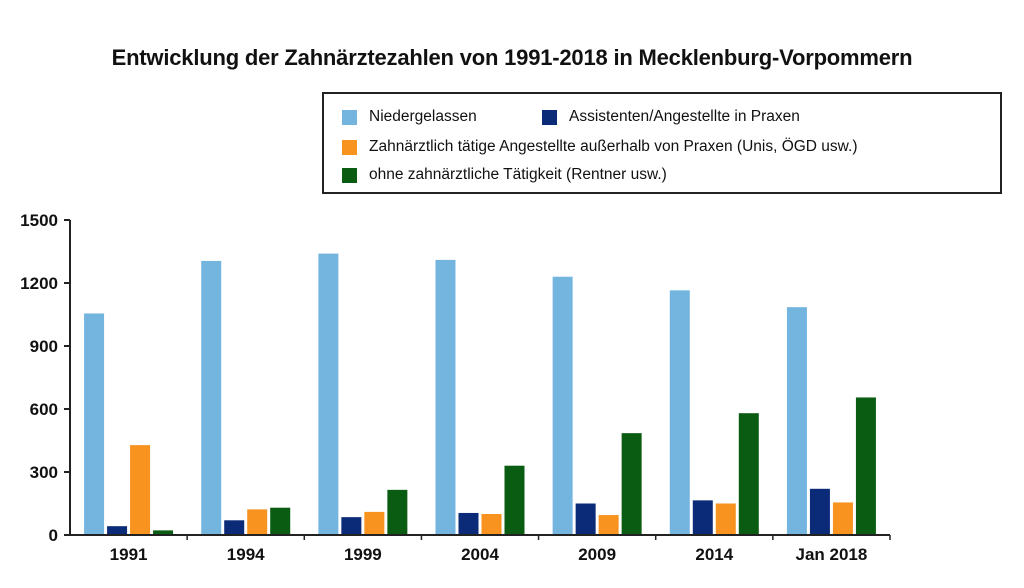 This screenshot has width=1024, height=588. I want to click on x-tick-label: 1991, so click(129, 554).